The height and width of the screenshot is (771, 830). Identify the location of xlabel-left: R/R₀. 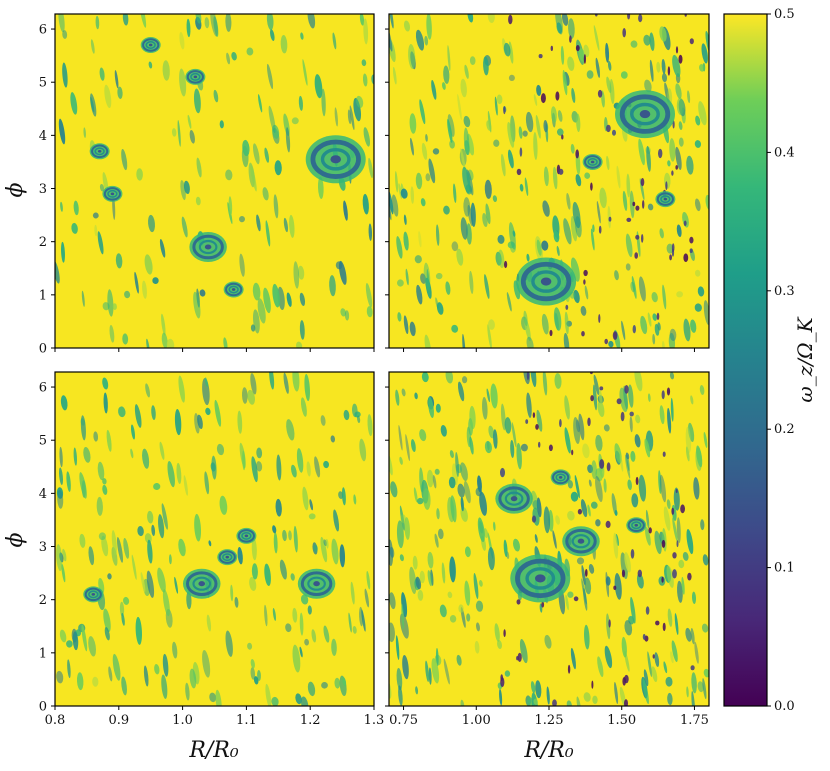
(213, 750).